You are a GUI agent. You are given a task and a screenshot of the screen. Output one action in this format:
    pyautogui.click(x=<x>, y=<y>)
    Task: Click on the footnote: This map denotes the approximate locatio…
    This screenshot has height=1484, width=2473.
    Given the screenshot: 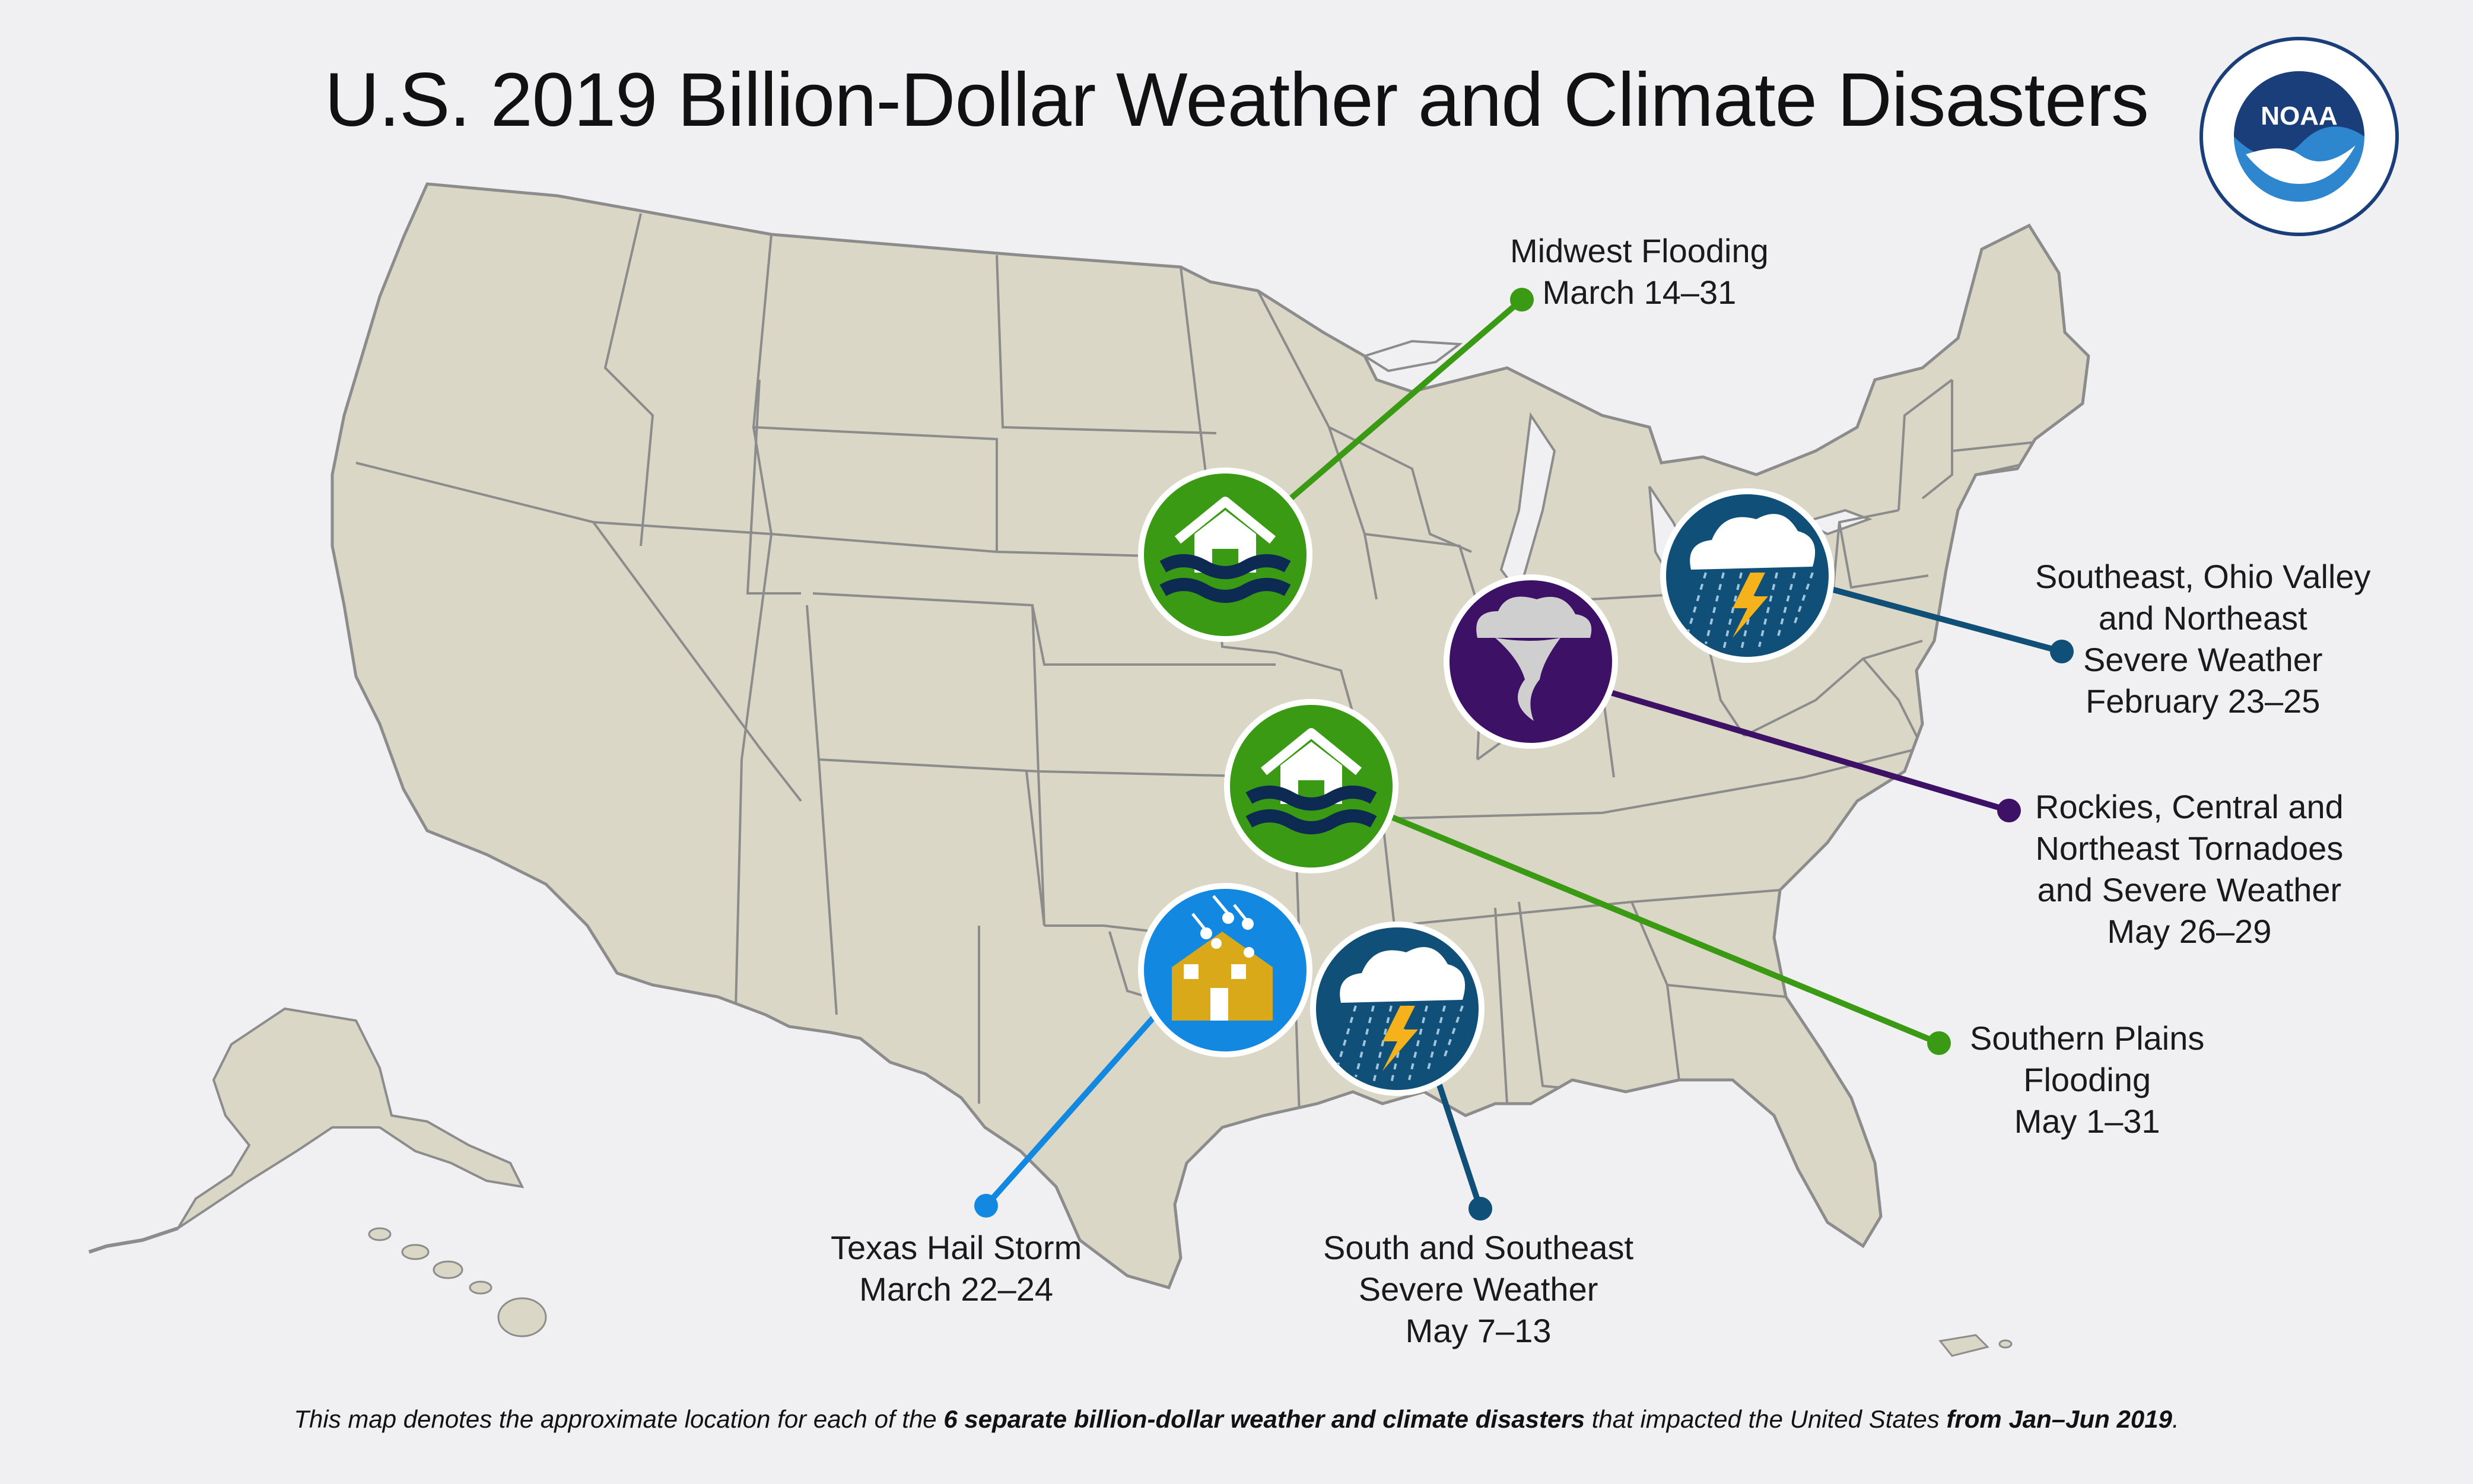 What is the action you would take?
    pyautogui.click(x=1236, y=1419)
    